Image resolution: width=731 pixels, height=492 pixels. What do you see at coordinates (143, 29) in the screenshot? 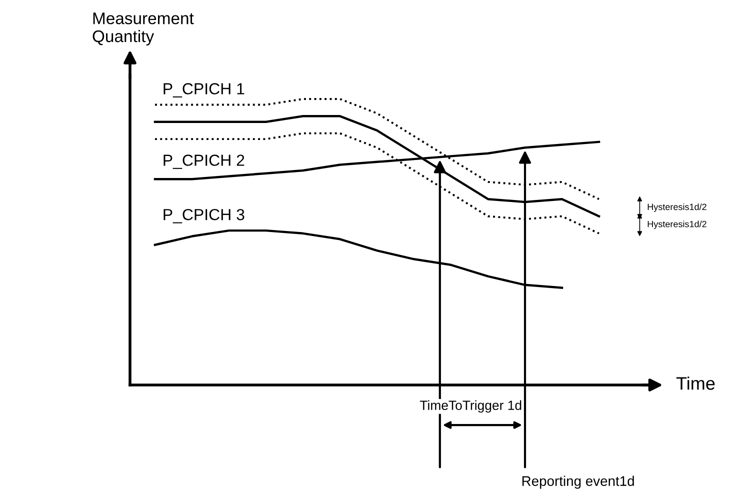
I see `y-axis-title: Measurement Quantity` at bounding box center [143, 29].